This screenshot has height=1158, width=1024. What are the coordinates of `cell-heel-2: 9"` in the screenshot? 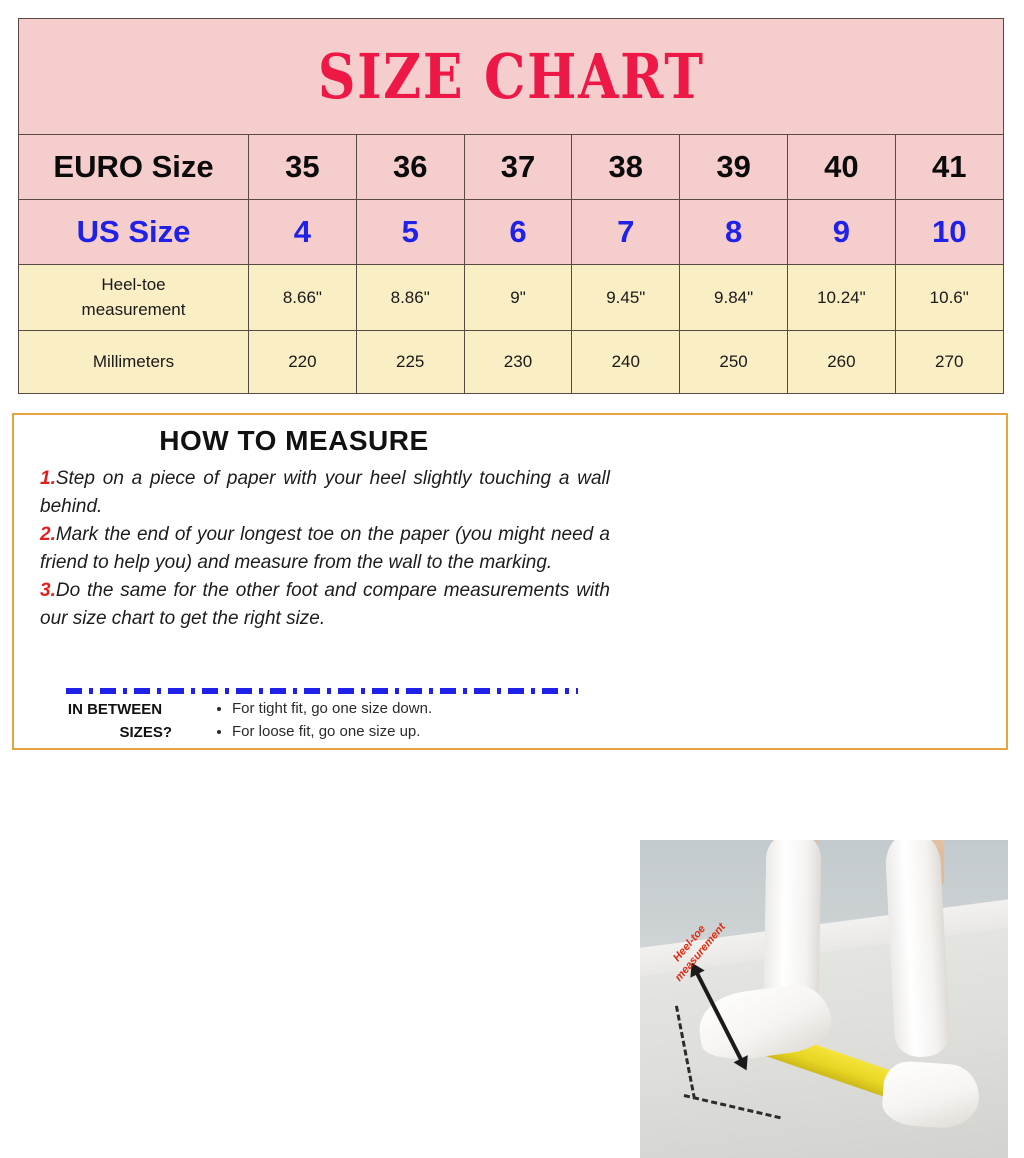 It's located at (518, 297).